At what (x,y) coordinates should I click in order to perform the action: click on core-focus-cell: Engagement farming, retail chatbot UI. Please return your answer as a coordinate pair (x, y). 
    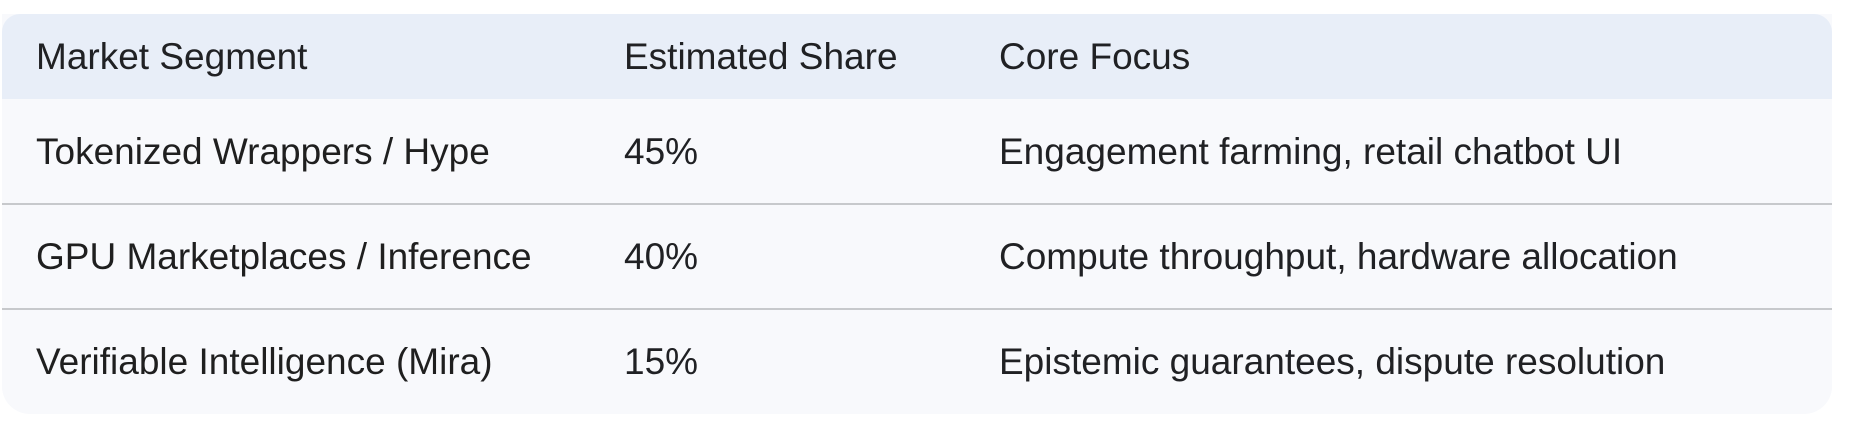
    Looking at the image, I should click on (1311, 151).